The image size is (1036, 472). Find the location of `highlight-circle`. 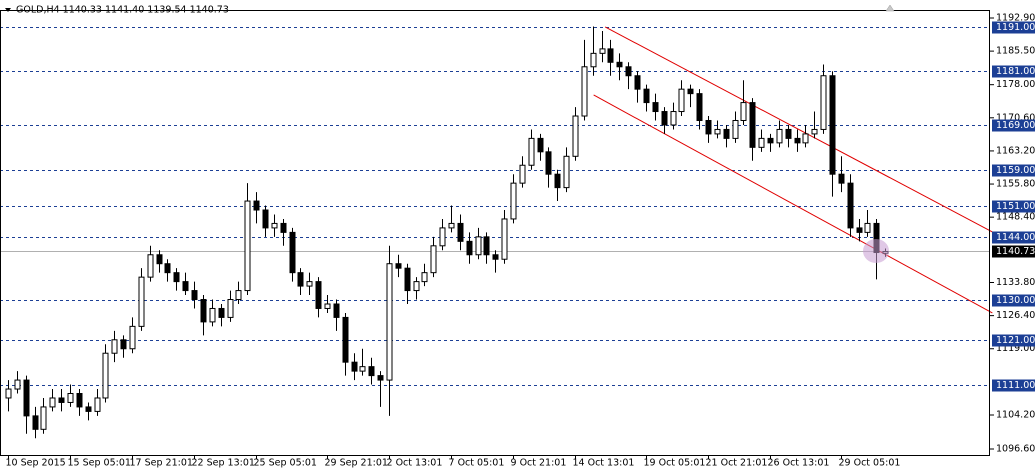

highlight-circle is located at coordinates (876, 251).